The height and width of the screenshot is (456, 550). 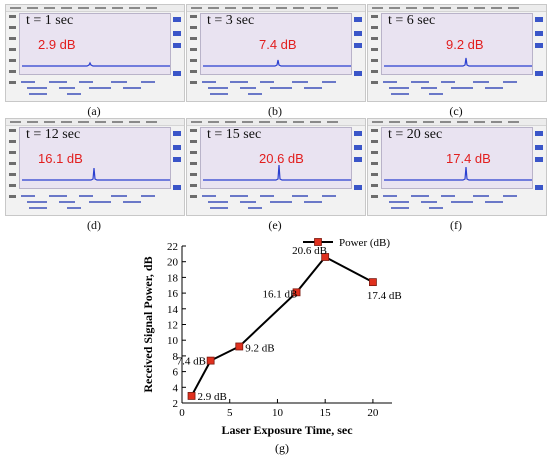 I want to click on peak-power-label: 16.1 dB, so click(x=60, y=158).